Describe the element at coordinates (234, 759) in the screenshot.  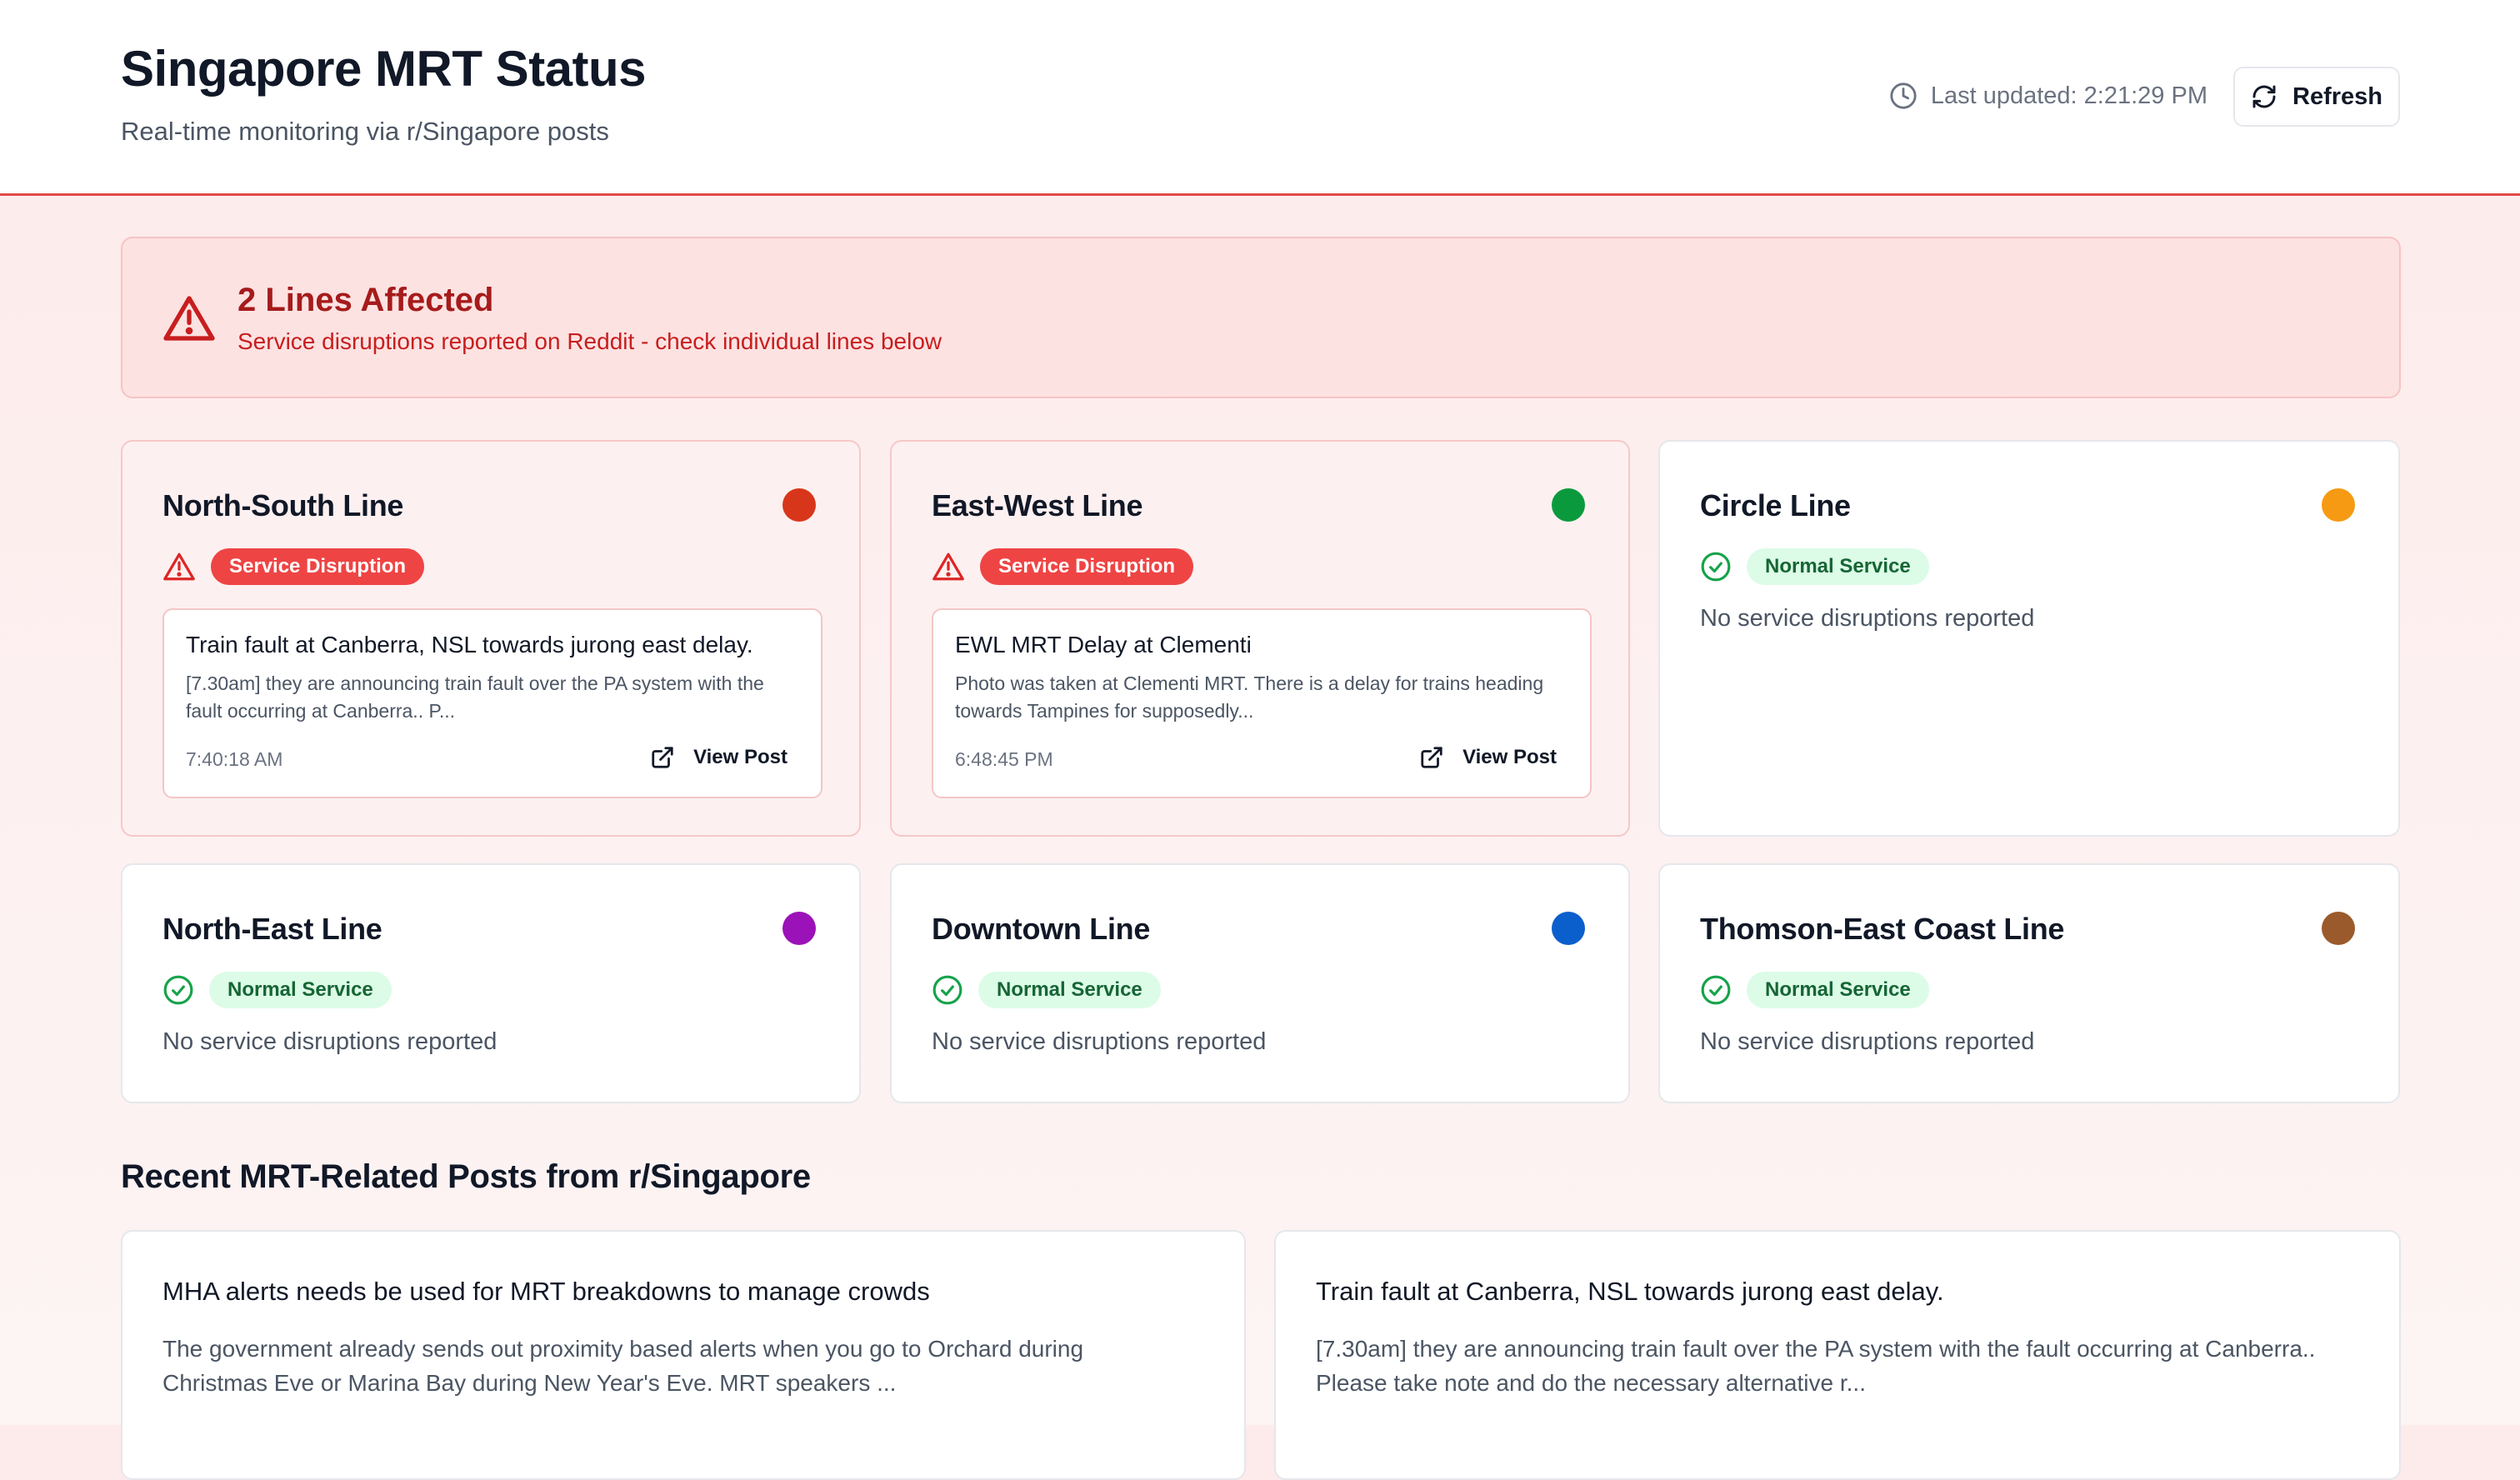
I see `post-time: 7:40:18 AM` at that location.